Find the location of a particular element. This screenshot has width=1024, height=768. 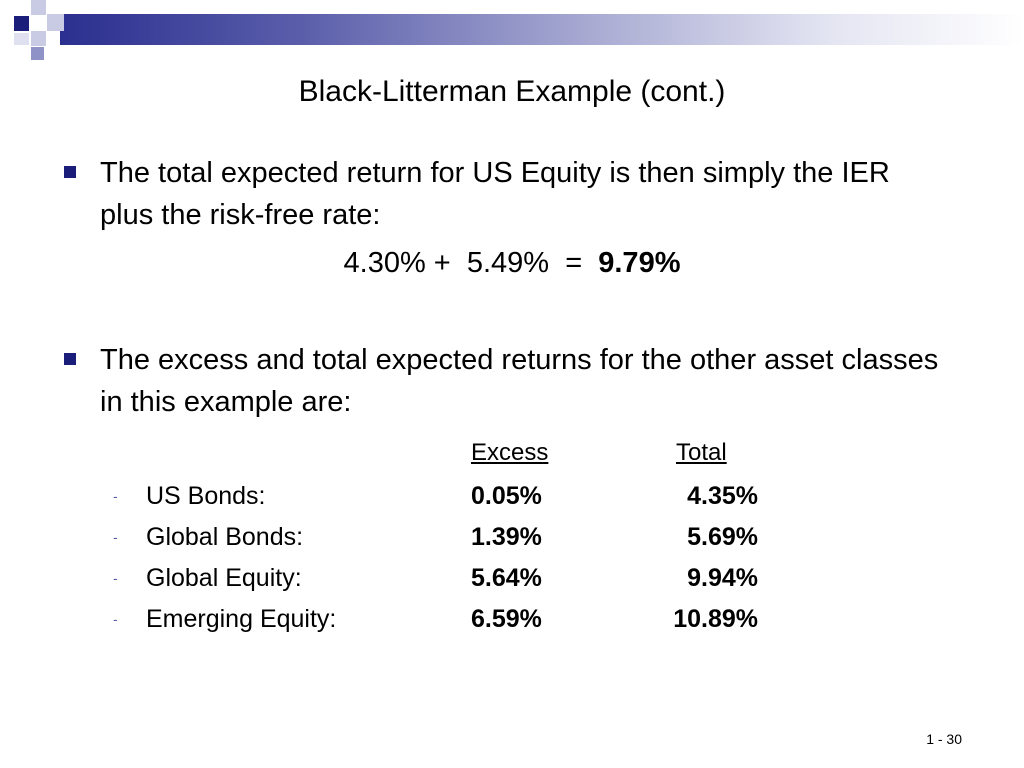

total-value: 5.69% is located at coordinates (722, 537).